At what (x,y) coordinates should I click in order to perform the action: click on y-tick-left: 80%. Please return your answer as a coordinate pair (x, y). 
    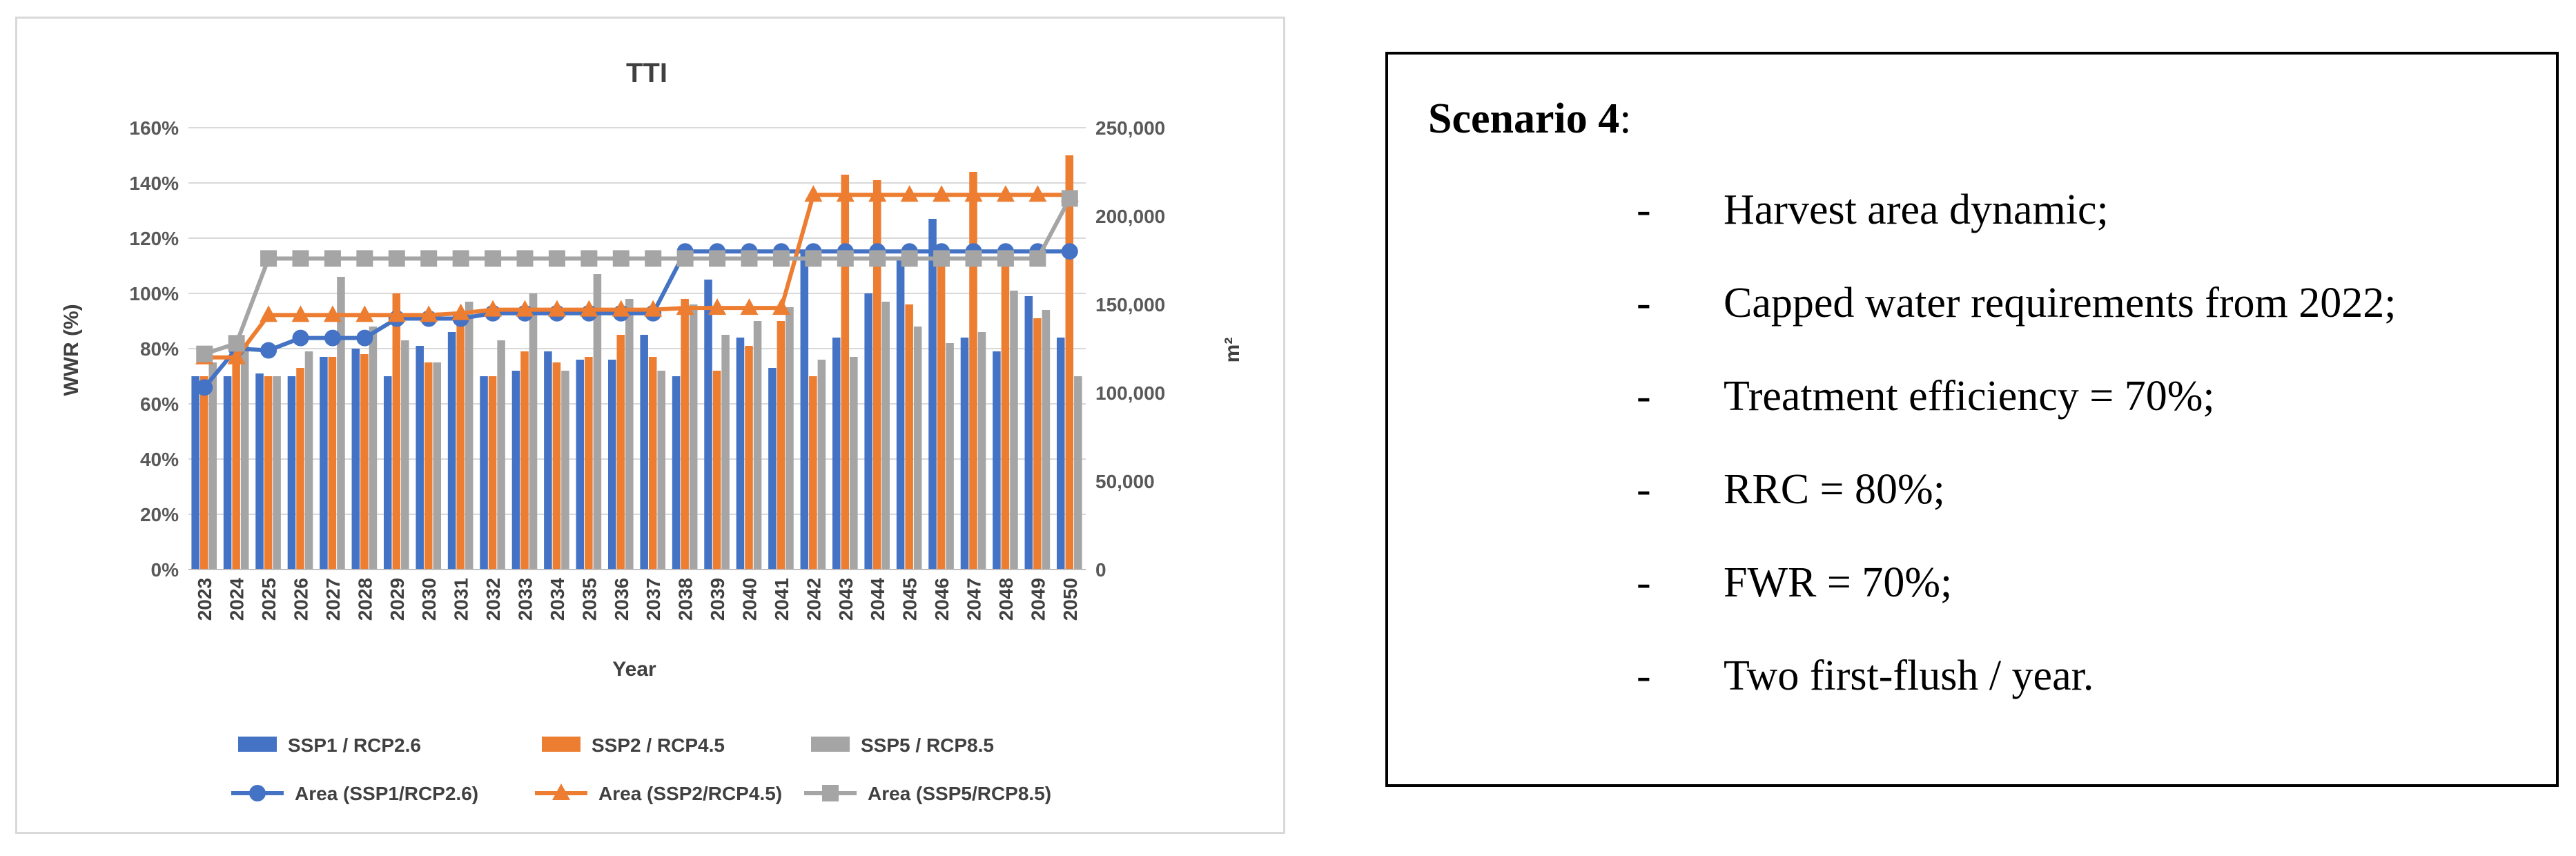
    Looking at the image, I should click on (159, 349).